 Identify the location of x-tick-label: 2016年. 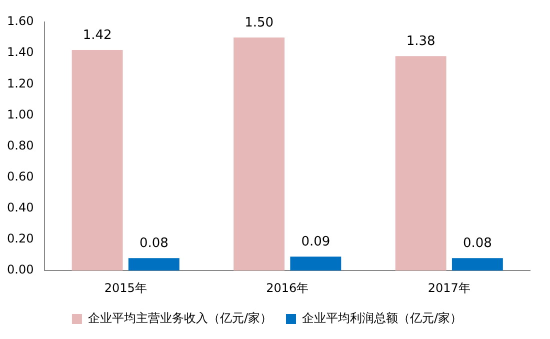
(287, 287).